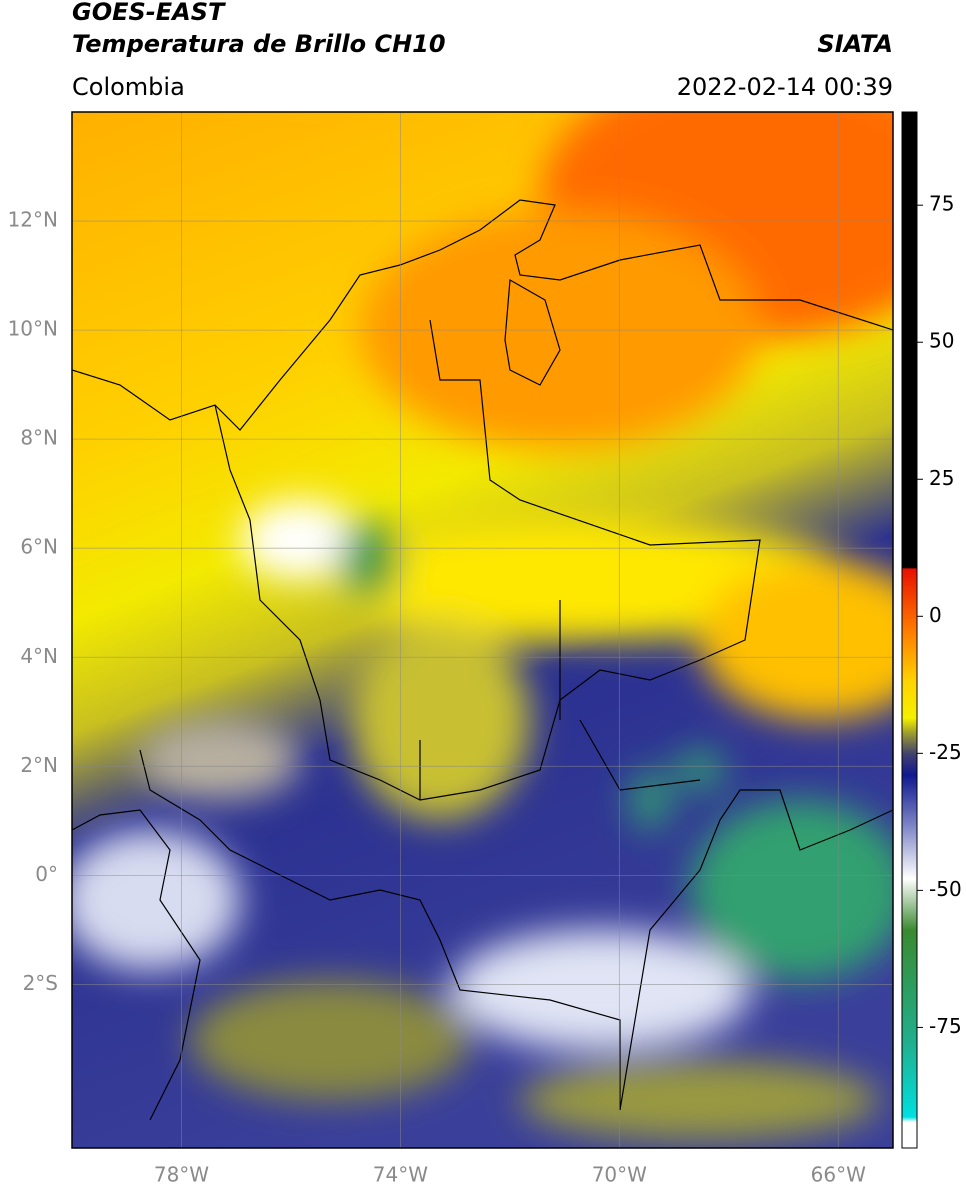 Image resolution: width=966 pixels, height=1190 pixels. What do you see at coordinates (945, 889) in the screenshot?
I see `colorbar-tick-label: -50` at bounding box center [945, 889].